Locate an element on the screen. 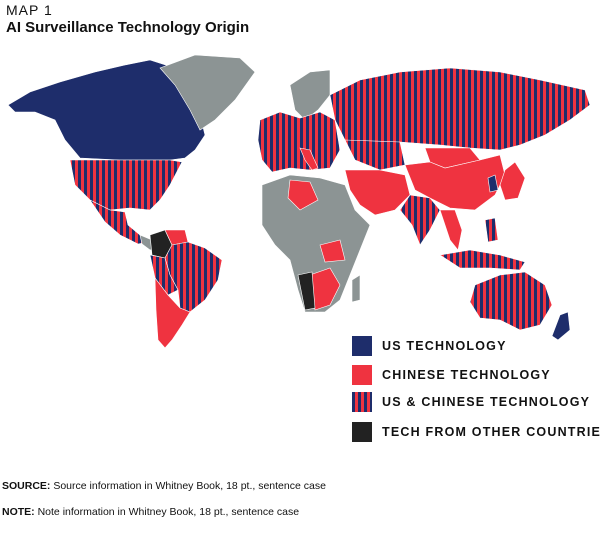 The width and height of the screenshot is (600, 533). note-label: NOTE: is located at coordinates (18, 512).